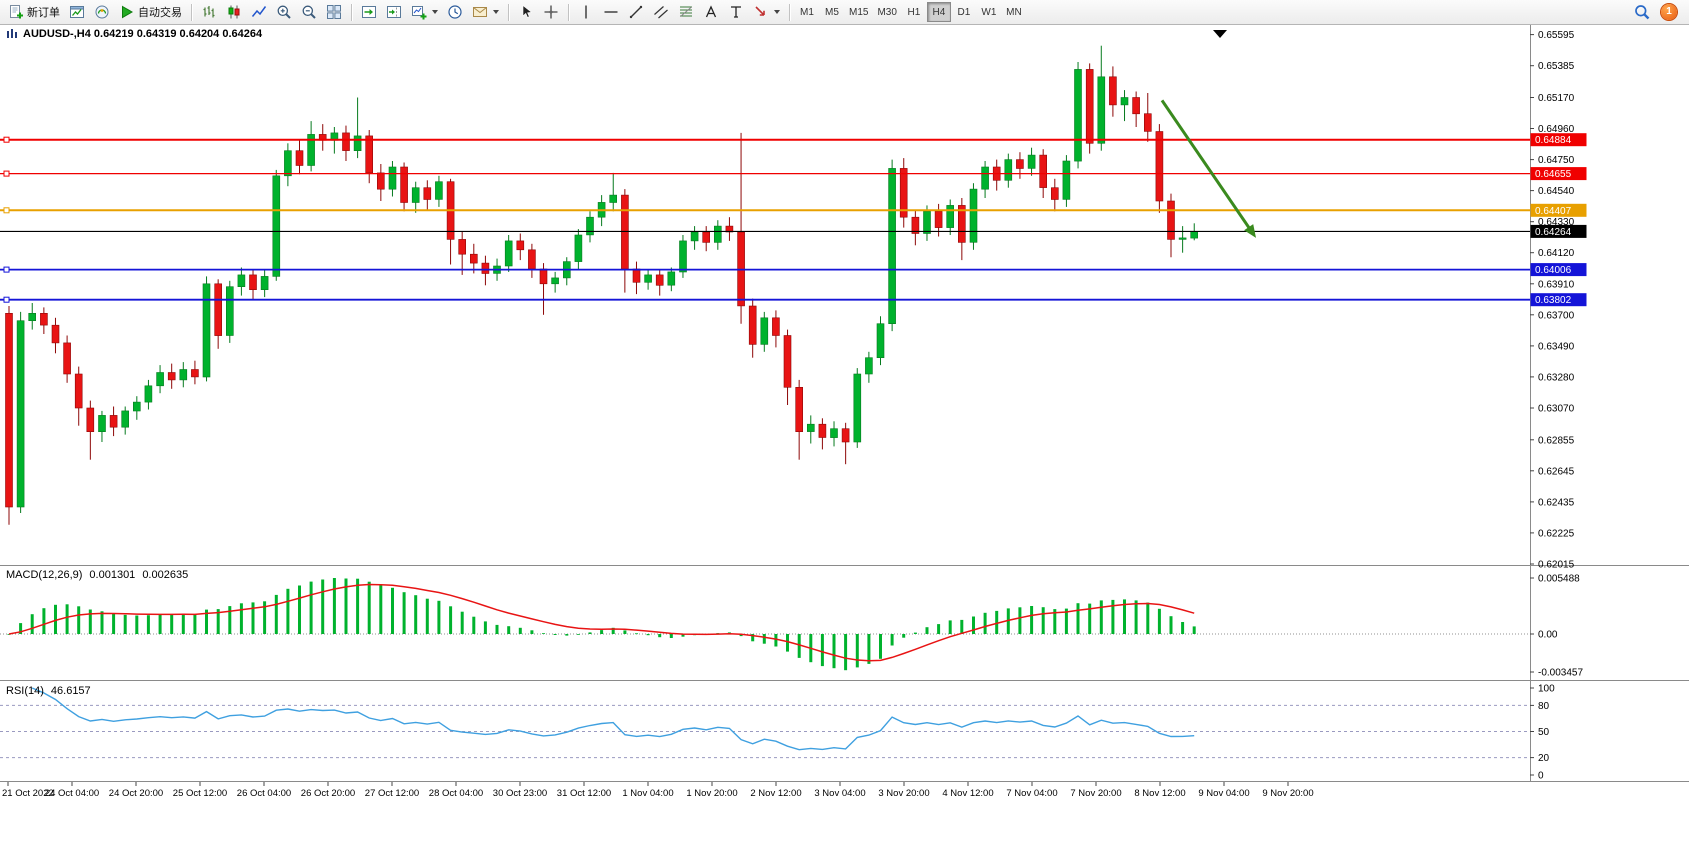 This screenshot has height=866, width=1689. Describe the element at coordinates (480, 12) in the screenshot. I see `templates-icon` at that location.